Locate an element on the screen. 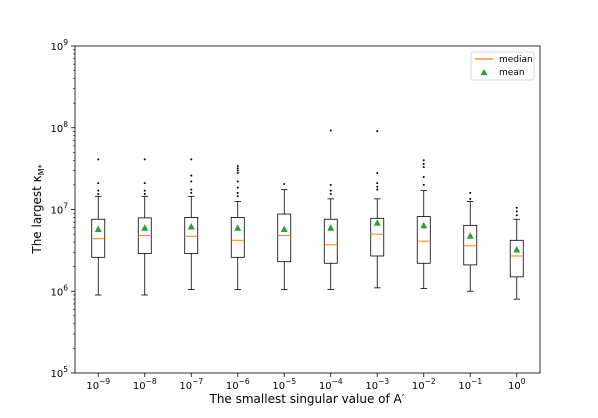  y-axis-label: The largest κM* is located at coordinates (38, 209).